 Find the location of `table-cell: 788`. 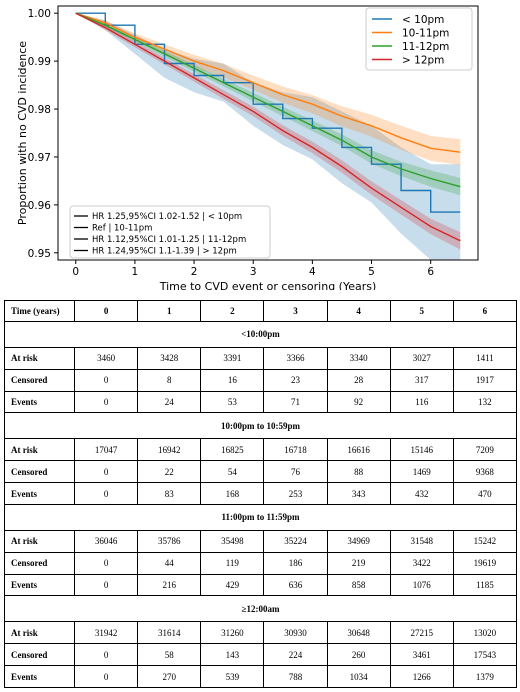

table-cell: 788 is located at coordinates (295, 676).